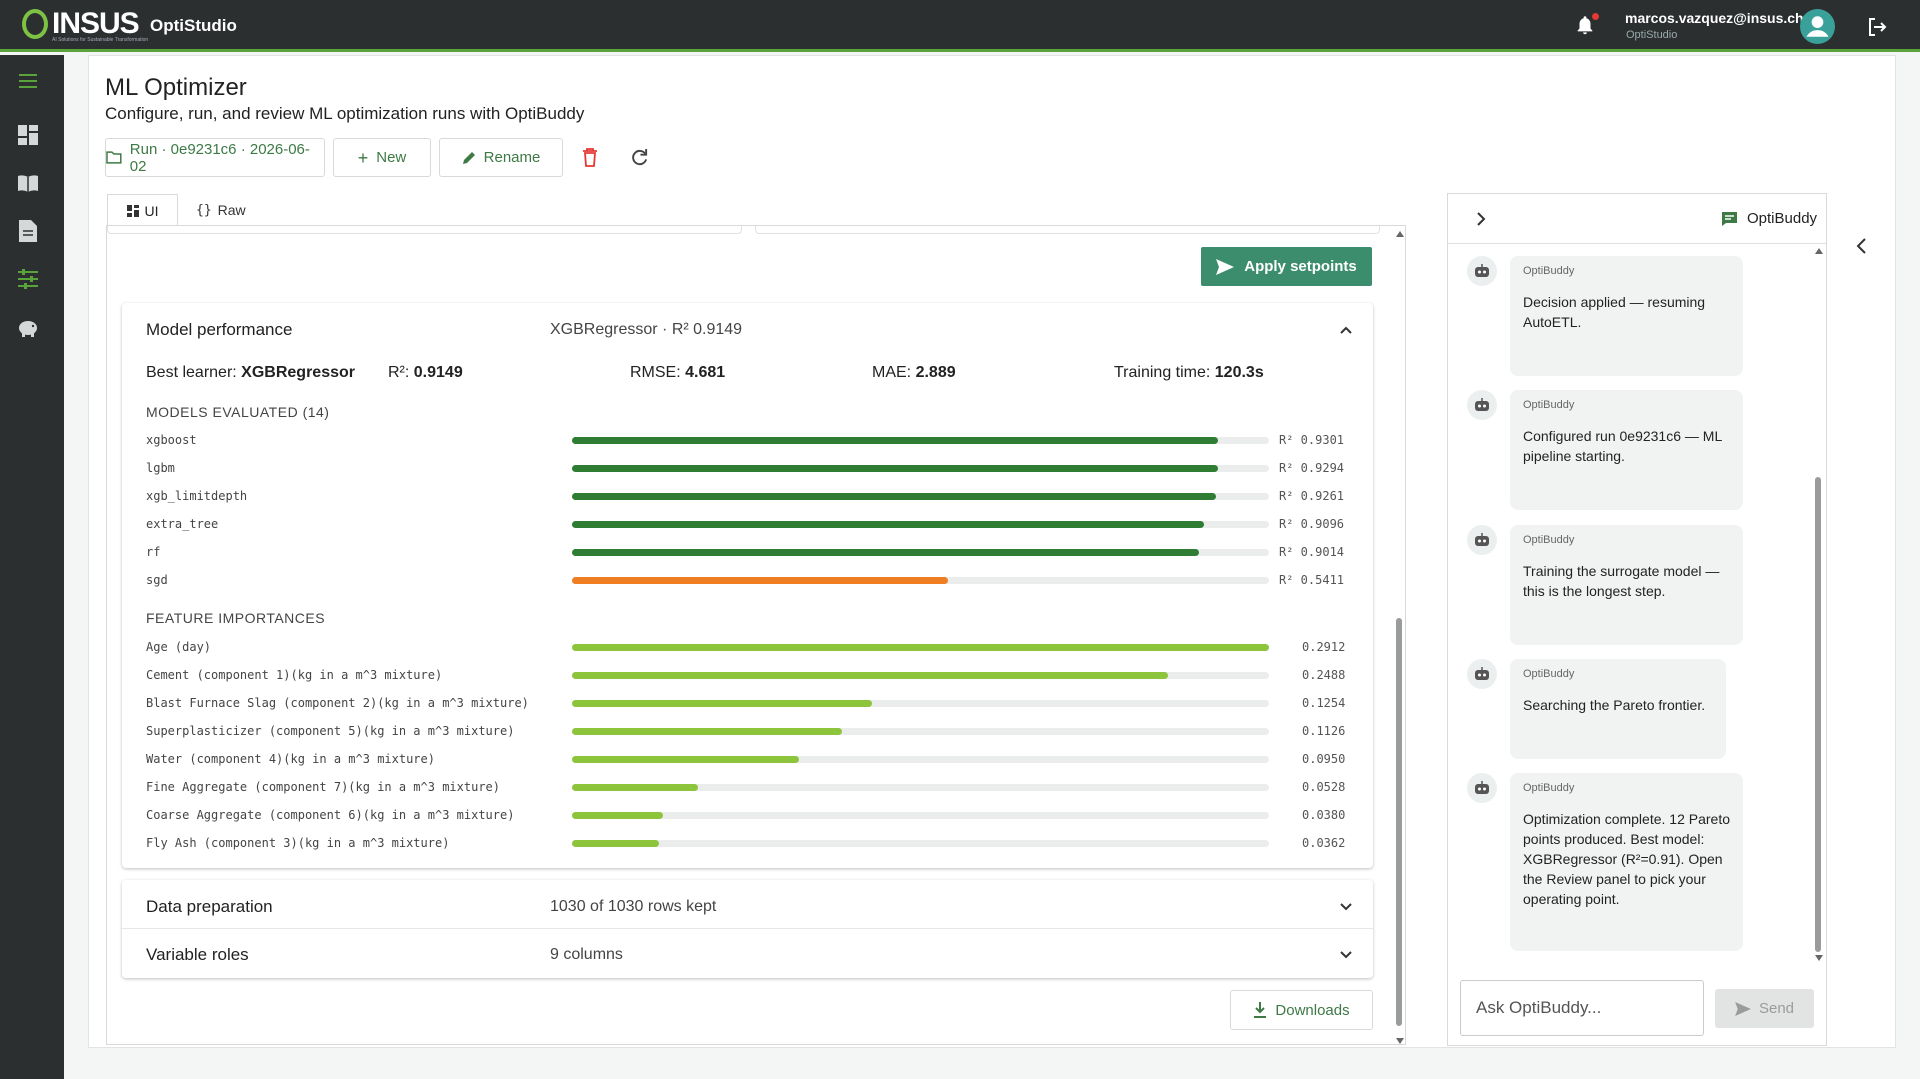 This screenshot has width=1920, height=1079. Describe the element at coordinates (193, 25) in the screenshot. I see `app-name: OptiStudio` at that location.